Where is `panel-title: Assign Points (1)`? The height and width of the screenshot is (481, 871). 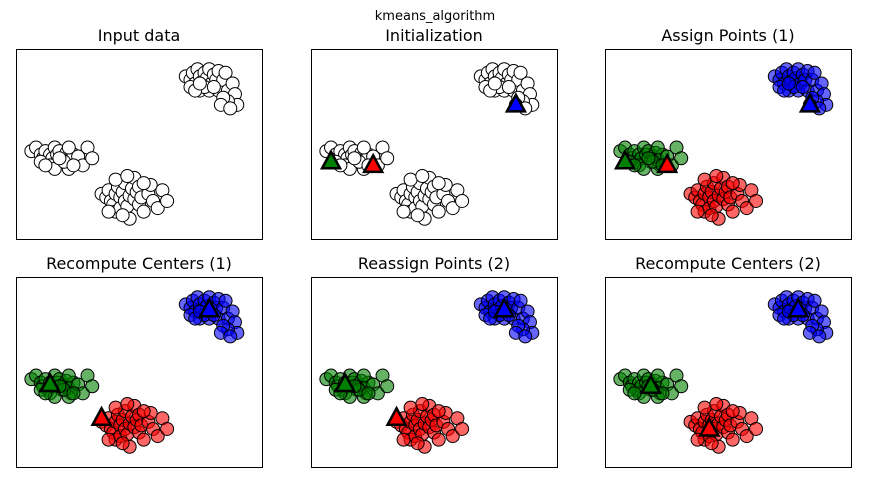 panel-title: Assign Points (1) is located at coordinates (727, 35).